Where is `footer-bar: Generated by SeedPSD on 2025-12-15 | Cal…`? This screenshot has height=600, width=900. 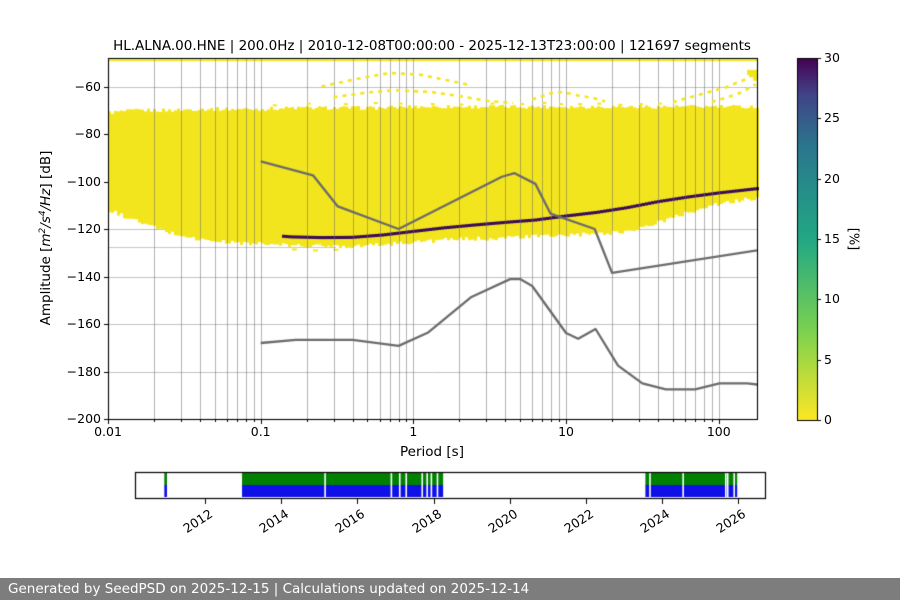
footer-bar: Generated by SeedPSD on 2025-12-15 | Cal… is located at coordinates (450, 589).